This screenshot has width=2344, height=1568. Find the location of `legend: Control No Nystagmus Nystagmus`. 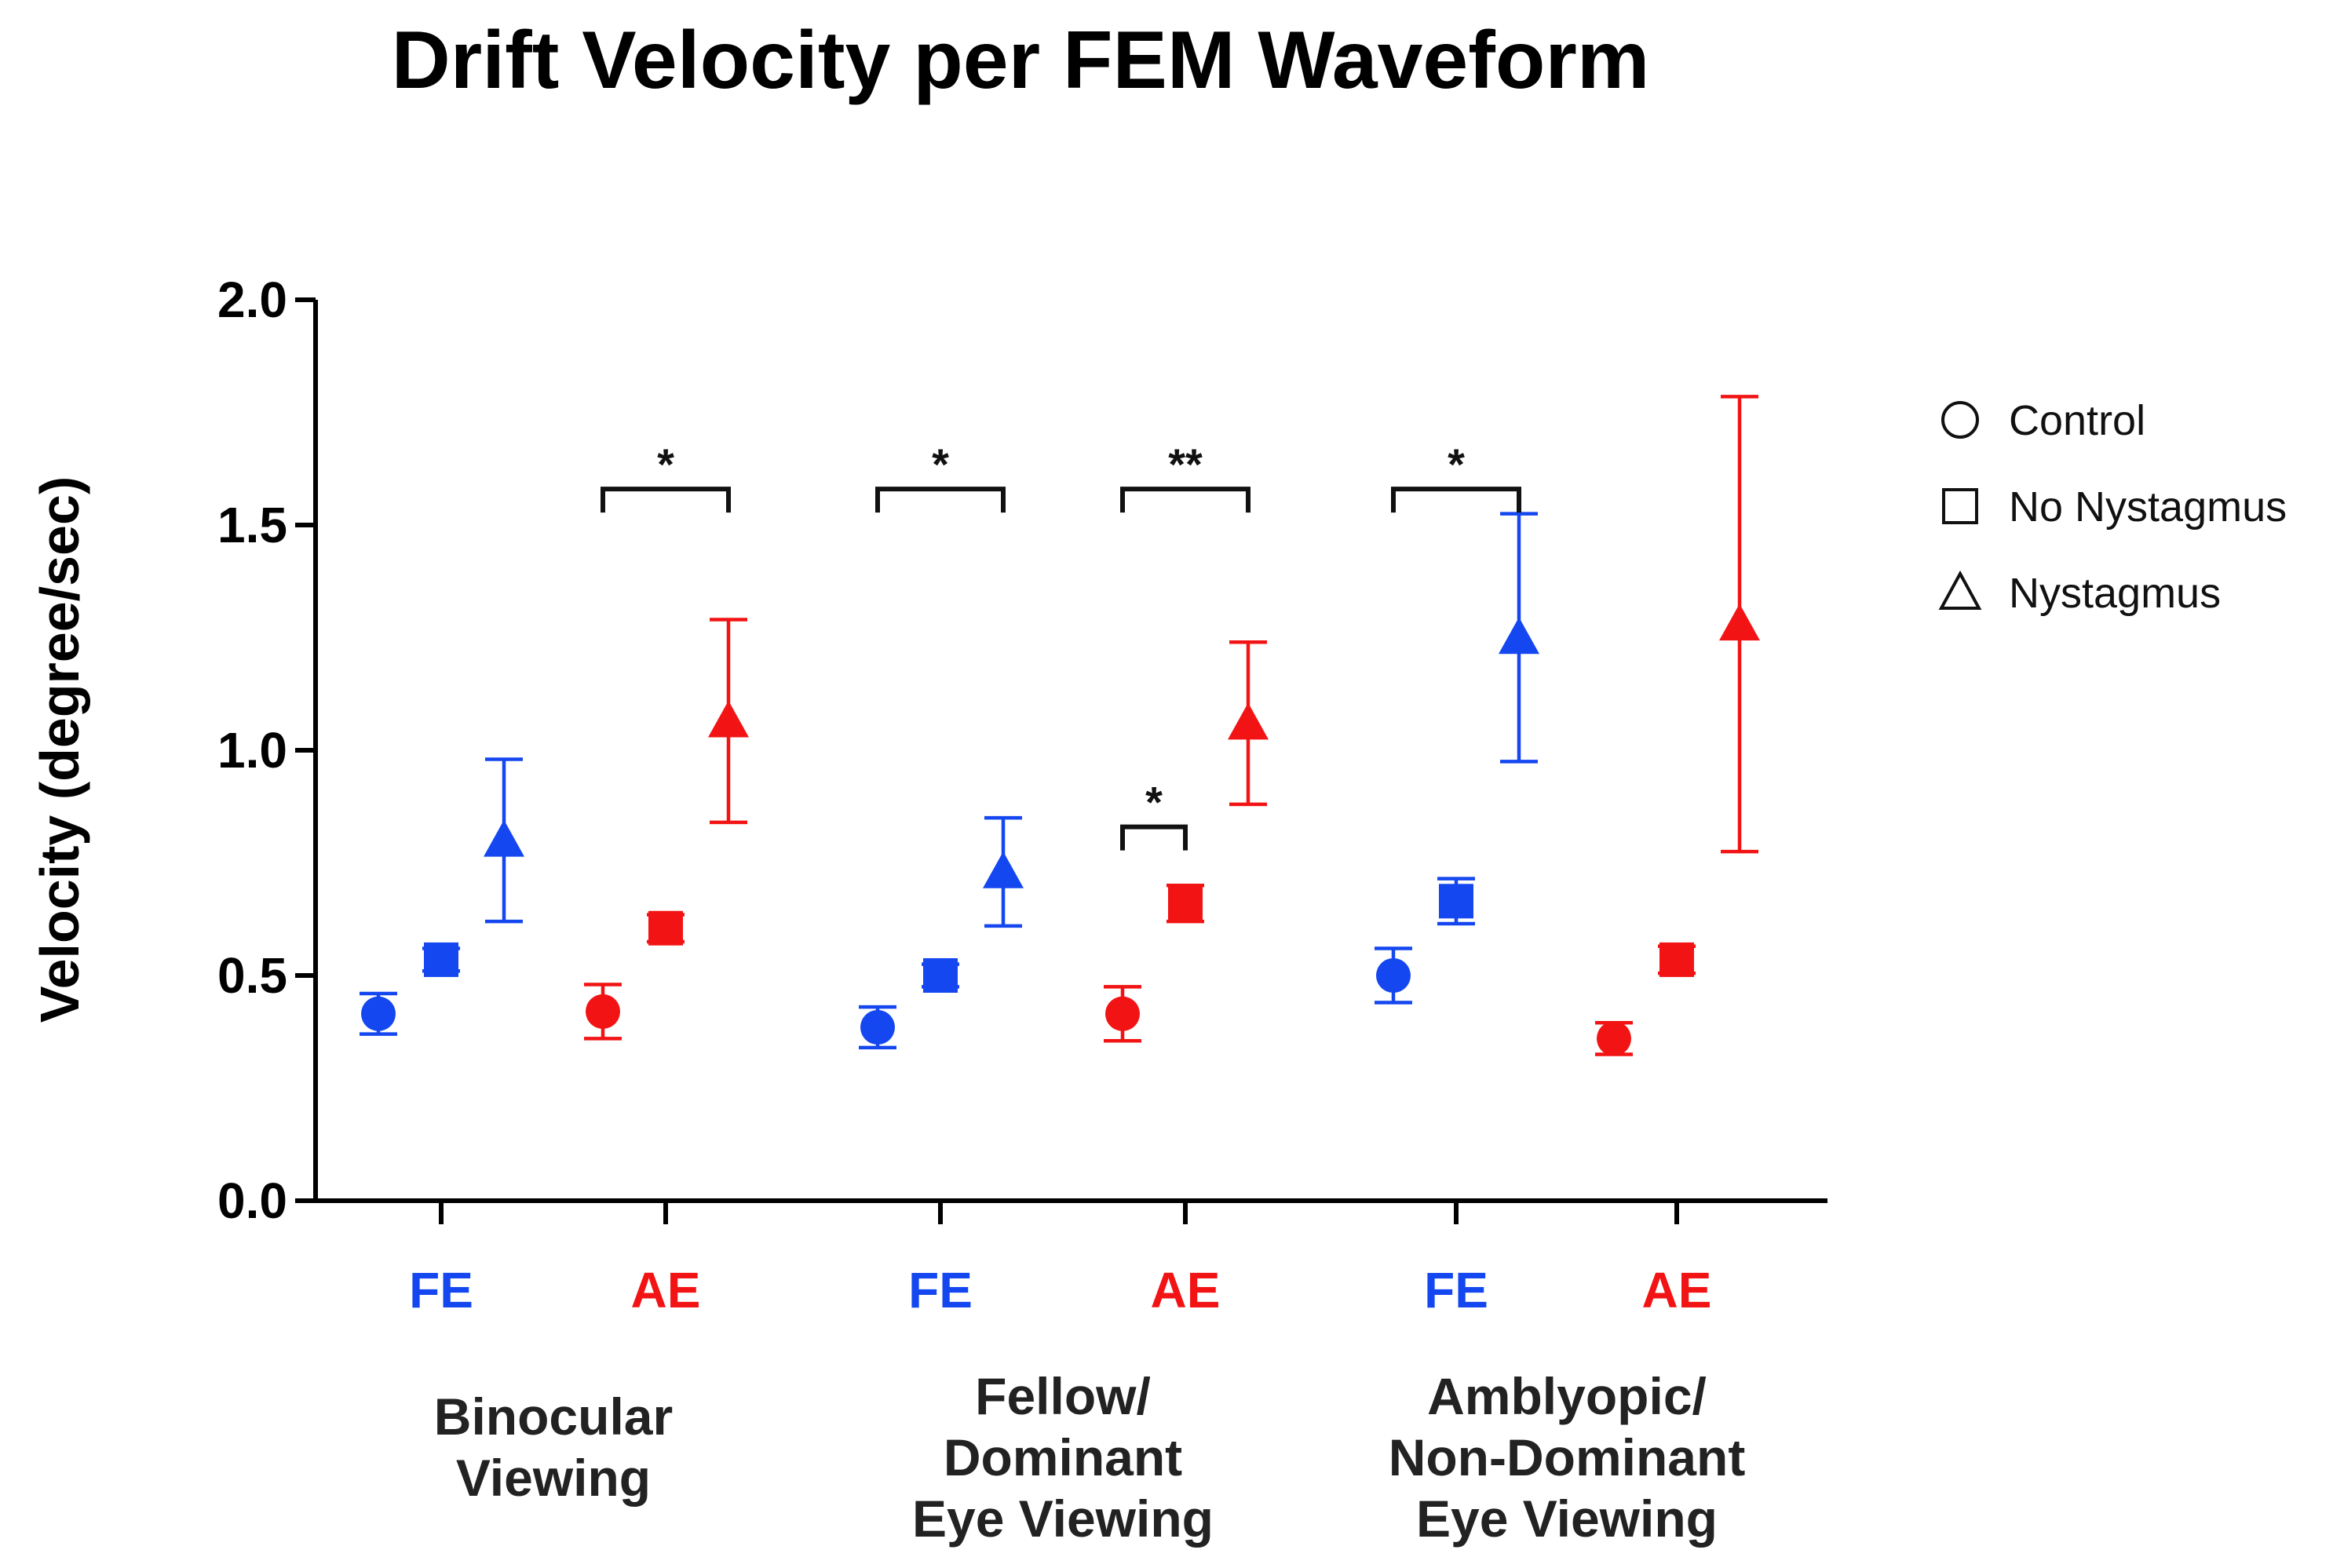

legend: Control No Nystagmus Nystagmus is located at coordinates (2112, 507).